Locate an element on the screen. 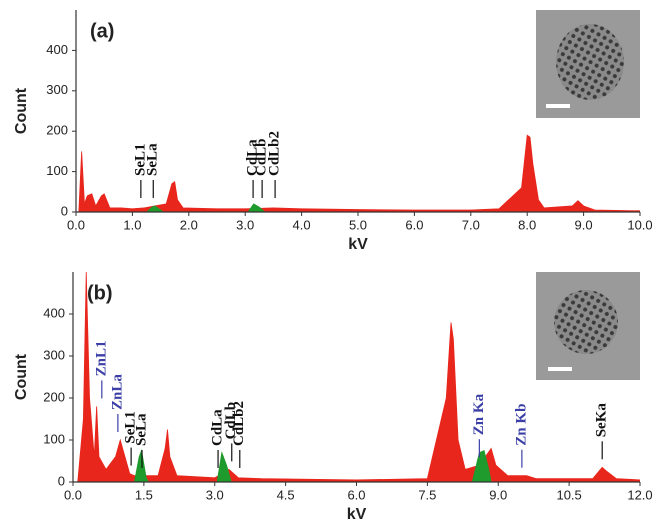 Image resolution: width=654 pixels, height=527 pixels. annotation-label: Zn Kb is located at coordinates (521, 425).